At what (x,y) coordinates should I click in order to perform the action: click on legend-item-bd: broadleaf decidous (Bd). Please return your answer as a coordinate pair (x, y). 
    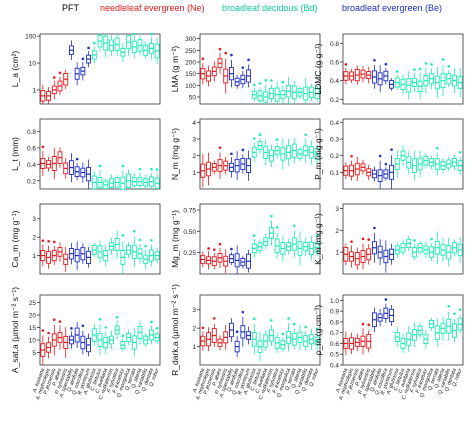
    Looking at the image, I should click on (270, 8).